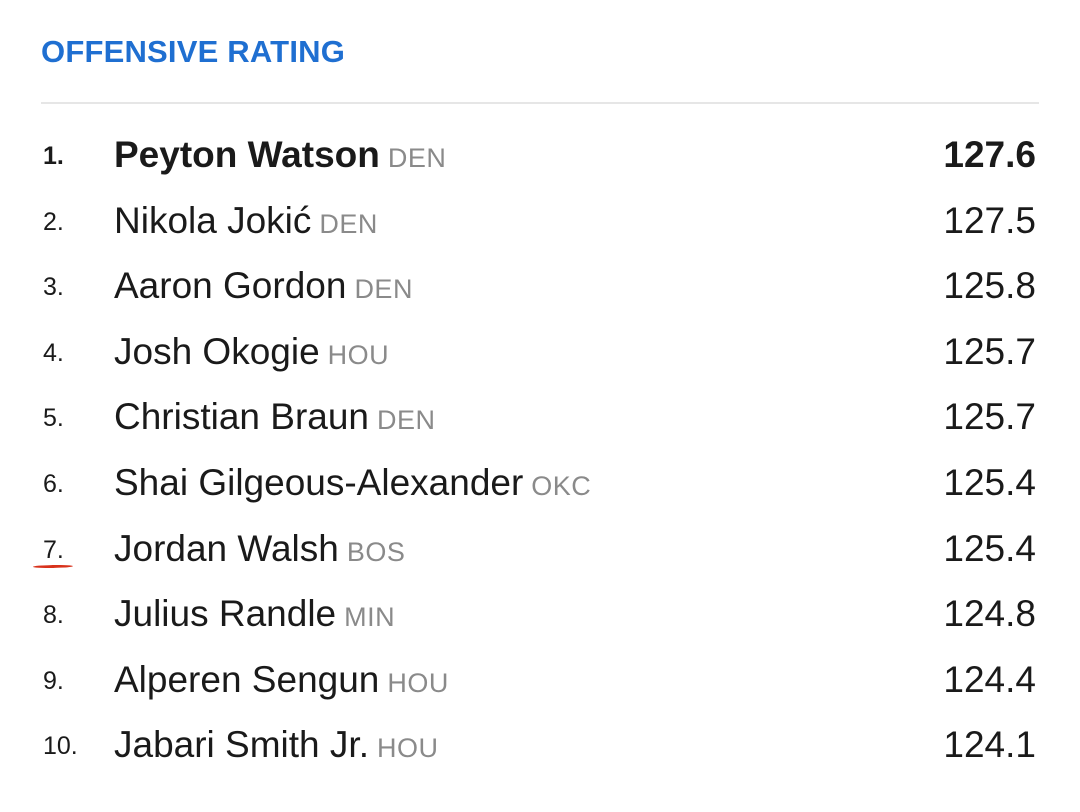 This screenshot has height=812, width=1080. What do you see at coordinates (989, 286) in the screenshot?
I see `rating-value: 125.8` at bounding box center [989, 286].